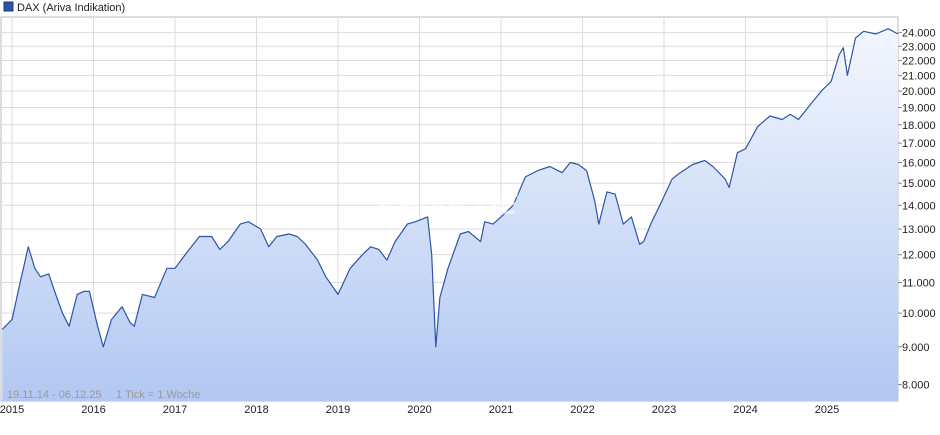  I want to click on y-tick-label: 11.000, so click(918, 284).